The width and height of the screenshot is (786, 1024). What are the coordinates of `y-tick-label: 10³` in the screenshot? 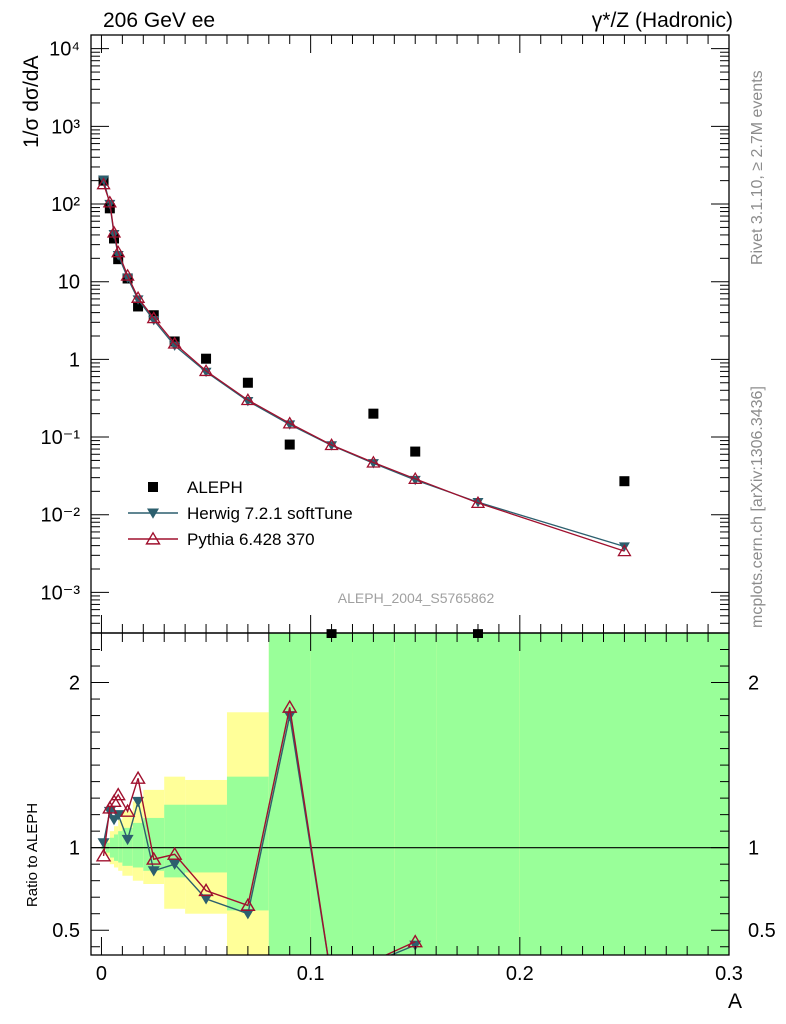 It's located at (65, 127).